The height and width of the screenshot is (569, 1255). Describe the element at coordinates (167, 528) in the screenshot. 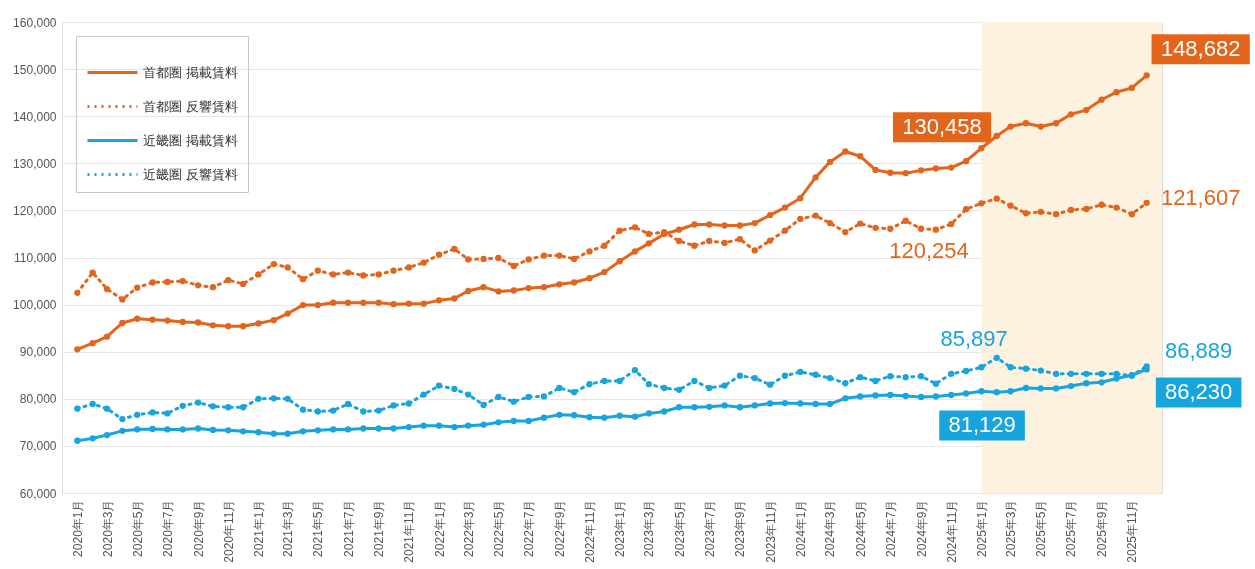

I see `x-tick-label: 2020年7月` at that location.